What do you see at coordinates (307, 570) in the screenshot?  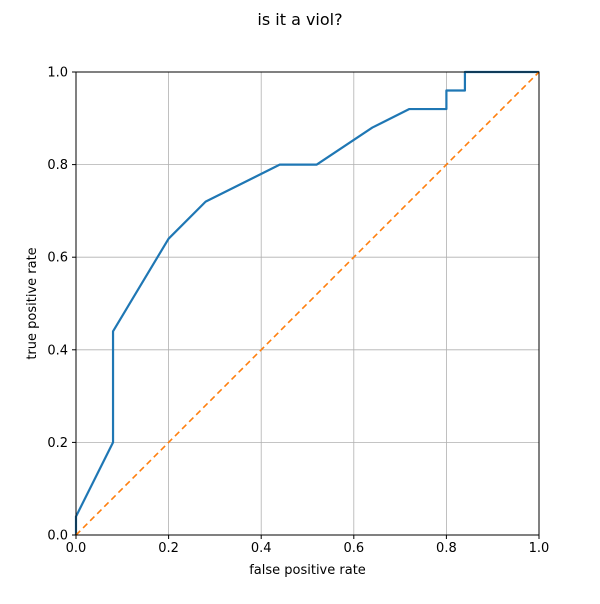 I see `x-axis-label: false positive rate` at bounding box center [307, 570].